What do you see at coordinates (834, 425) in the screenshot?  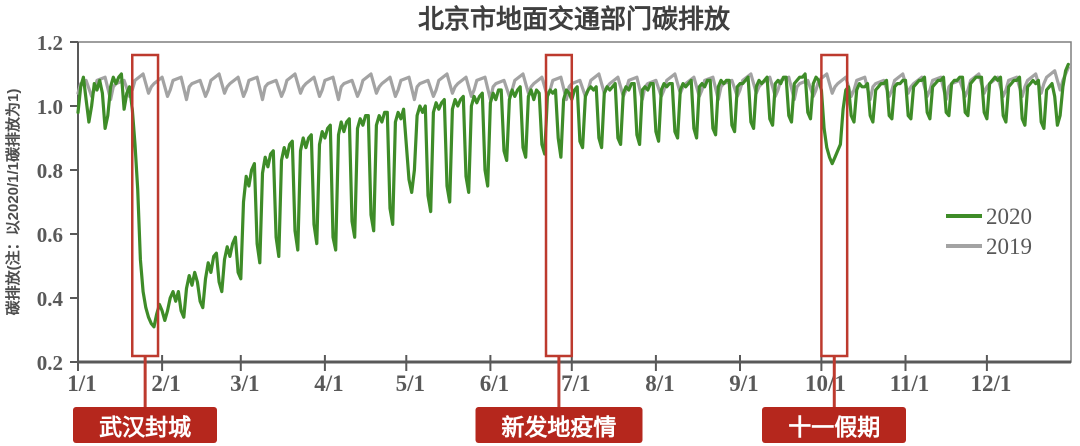 I see `annotation-label-october-holiday: 十一假期` at bounding box center [834, 425].